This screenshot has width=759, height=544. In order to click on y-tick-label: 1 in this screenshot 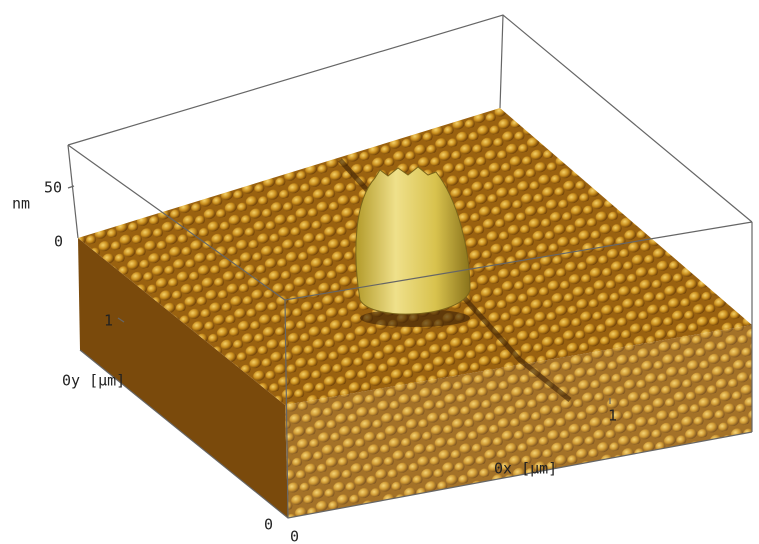, I will do `click(108, 321)`.